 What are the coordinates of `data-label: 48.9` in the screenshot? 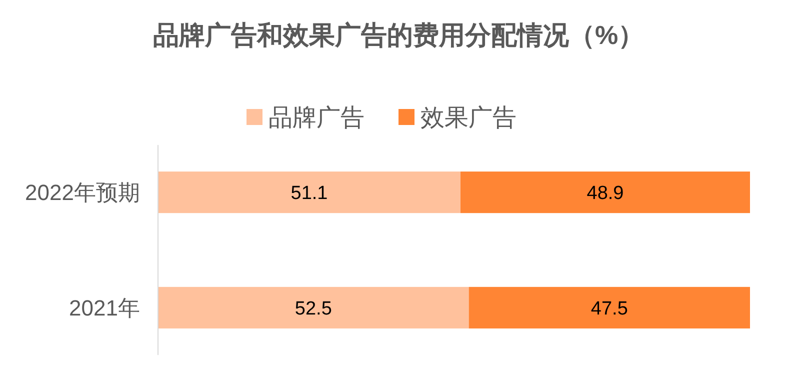 It's located at (605, 193).